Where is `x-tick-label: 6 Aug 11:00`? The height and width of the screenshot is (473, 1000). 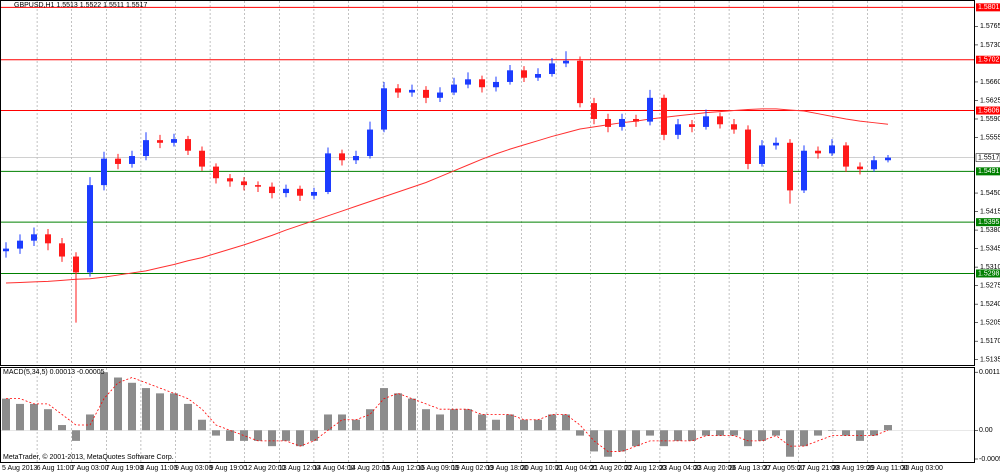 x-tick-label: 6 Aug 11:00 is located at coordinates (55, 468).